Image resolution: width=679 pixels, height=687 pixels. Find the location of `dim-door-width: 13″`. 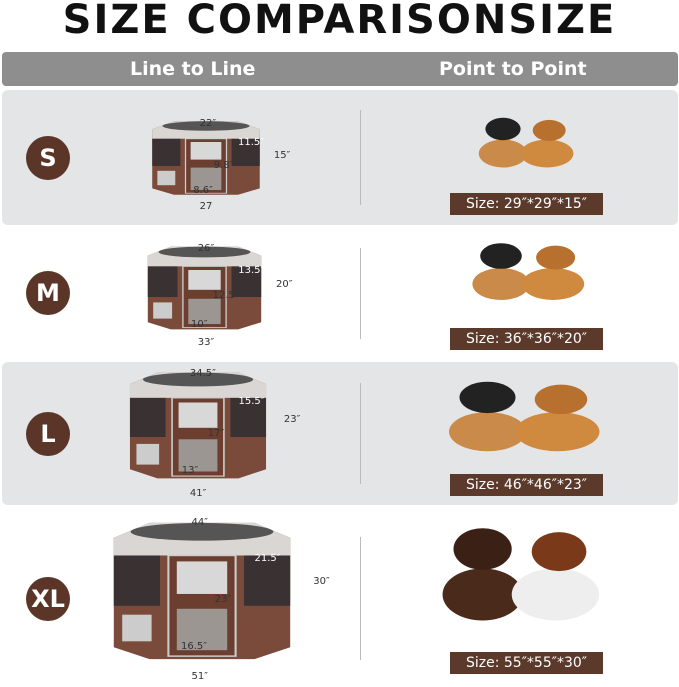

dim-door-width: 13″ is located at coordinates (190, 470).